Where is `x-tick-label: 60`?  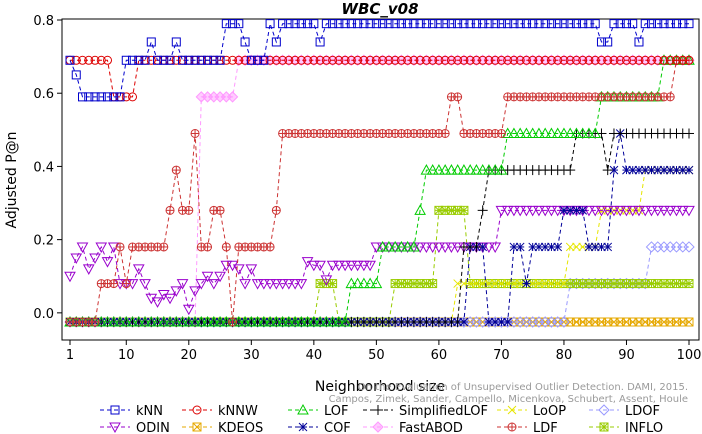 x-tick-label: 60 is located at coordinates (439, 355).